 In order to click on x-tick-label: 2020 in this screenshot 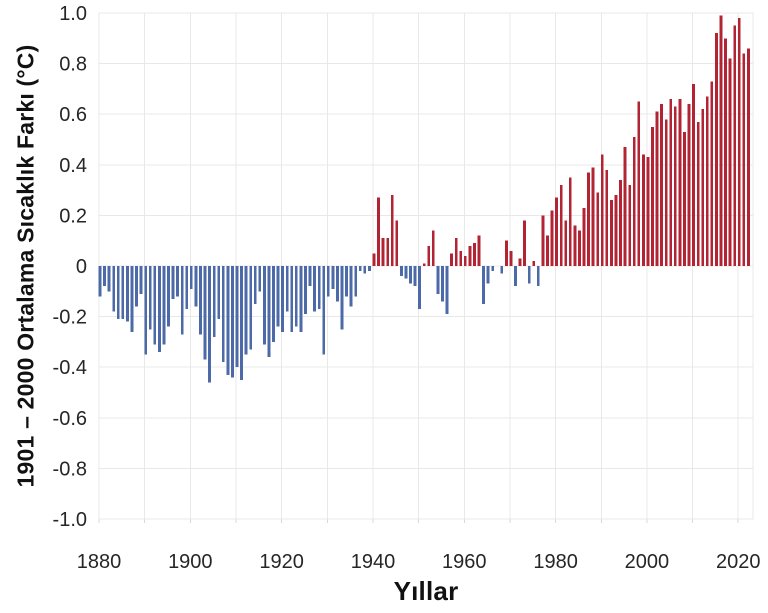, I will do `click(738, 562)`.